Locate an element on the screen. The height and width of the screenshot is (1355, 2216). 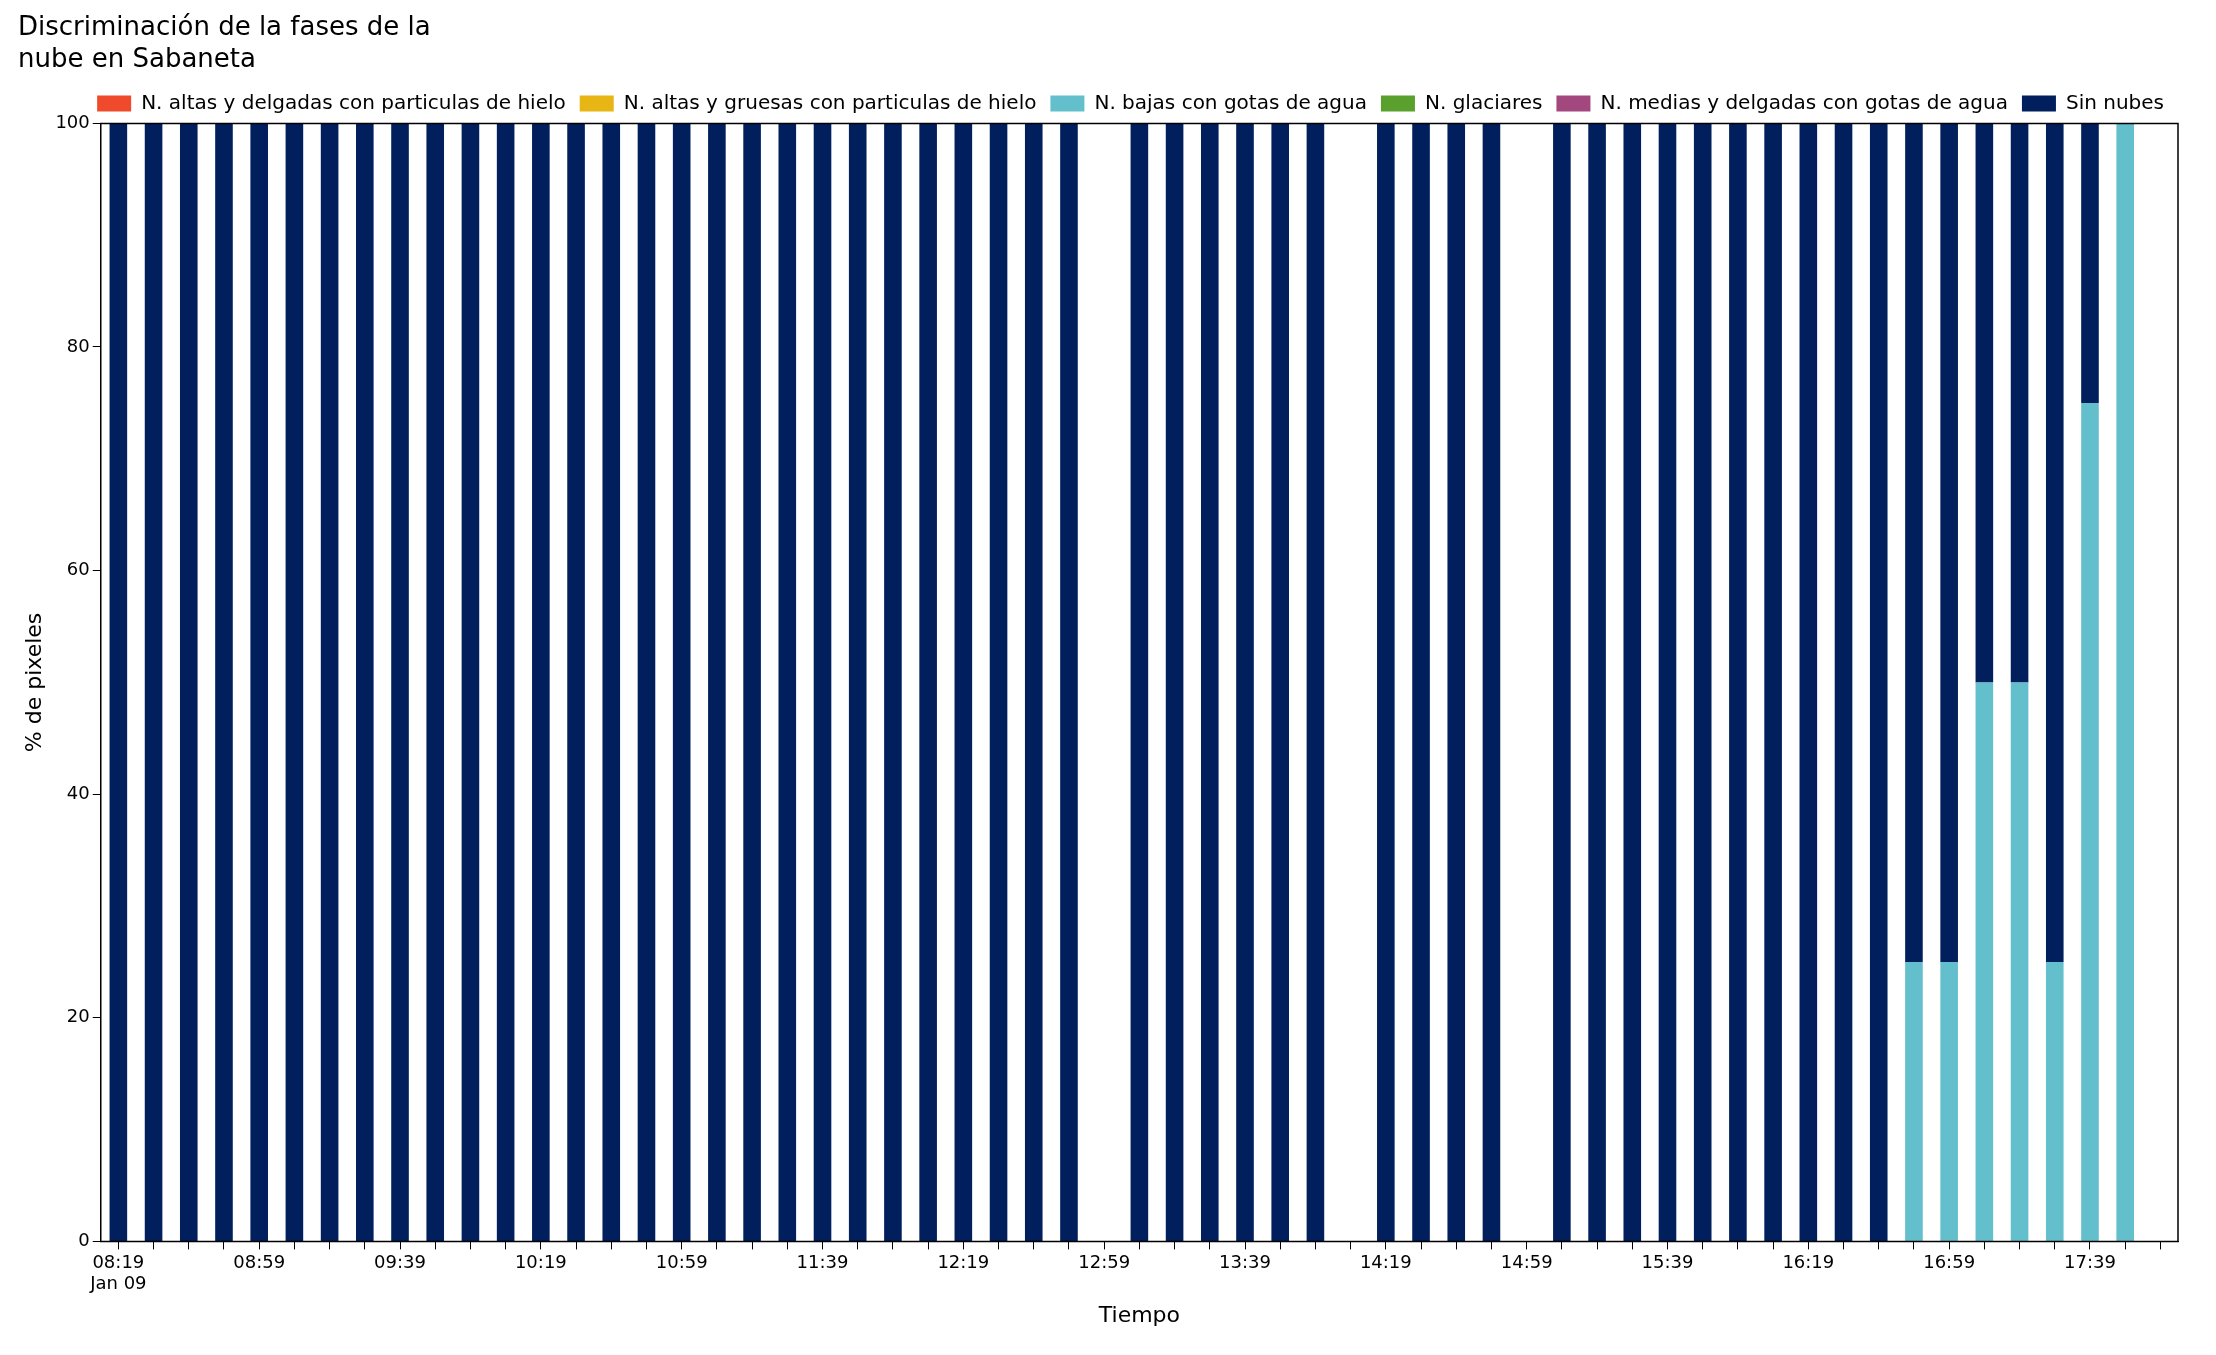
x-tick-label: 12:19 is located at coordinates (963, 1261).